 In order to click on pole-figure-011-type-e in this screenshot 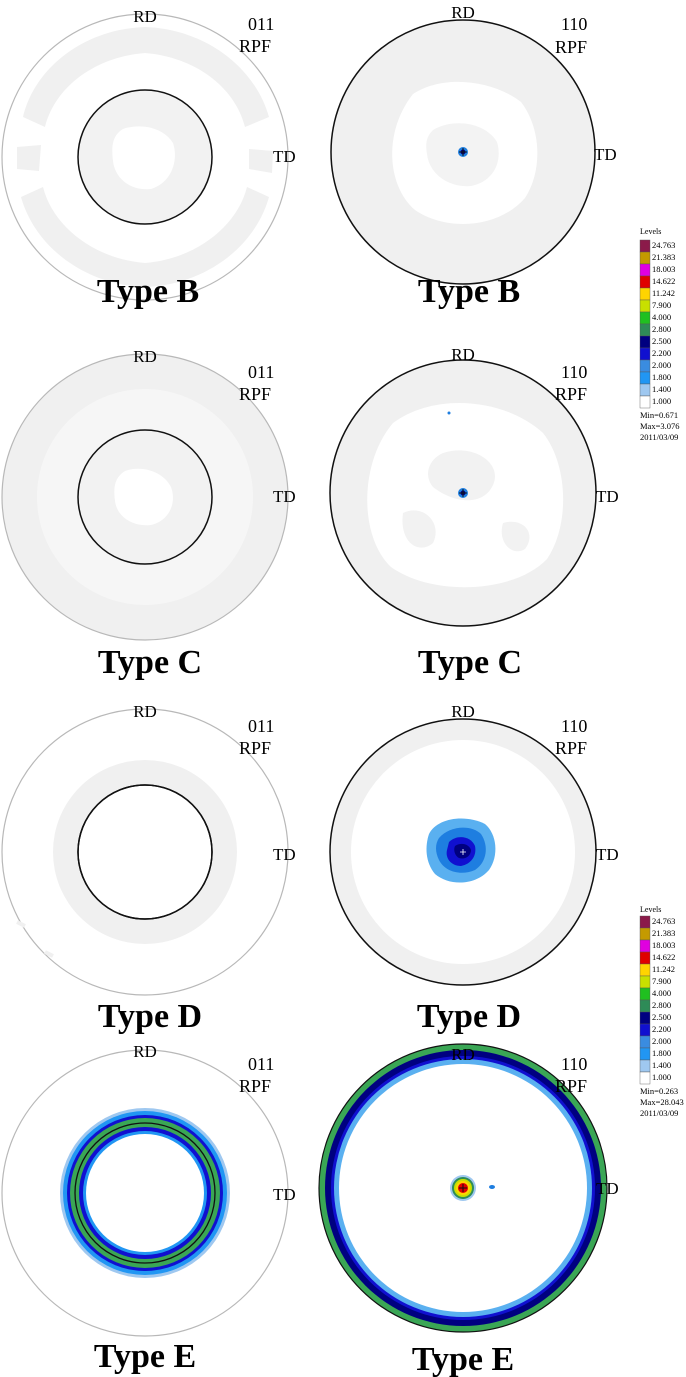, I will do `click(145, 1193)`.